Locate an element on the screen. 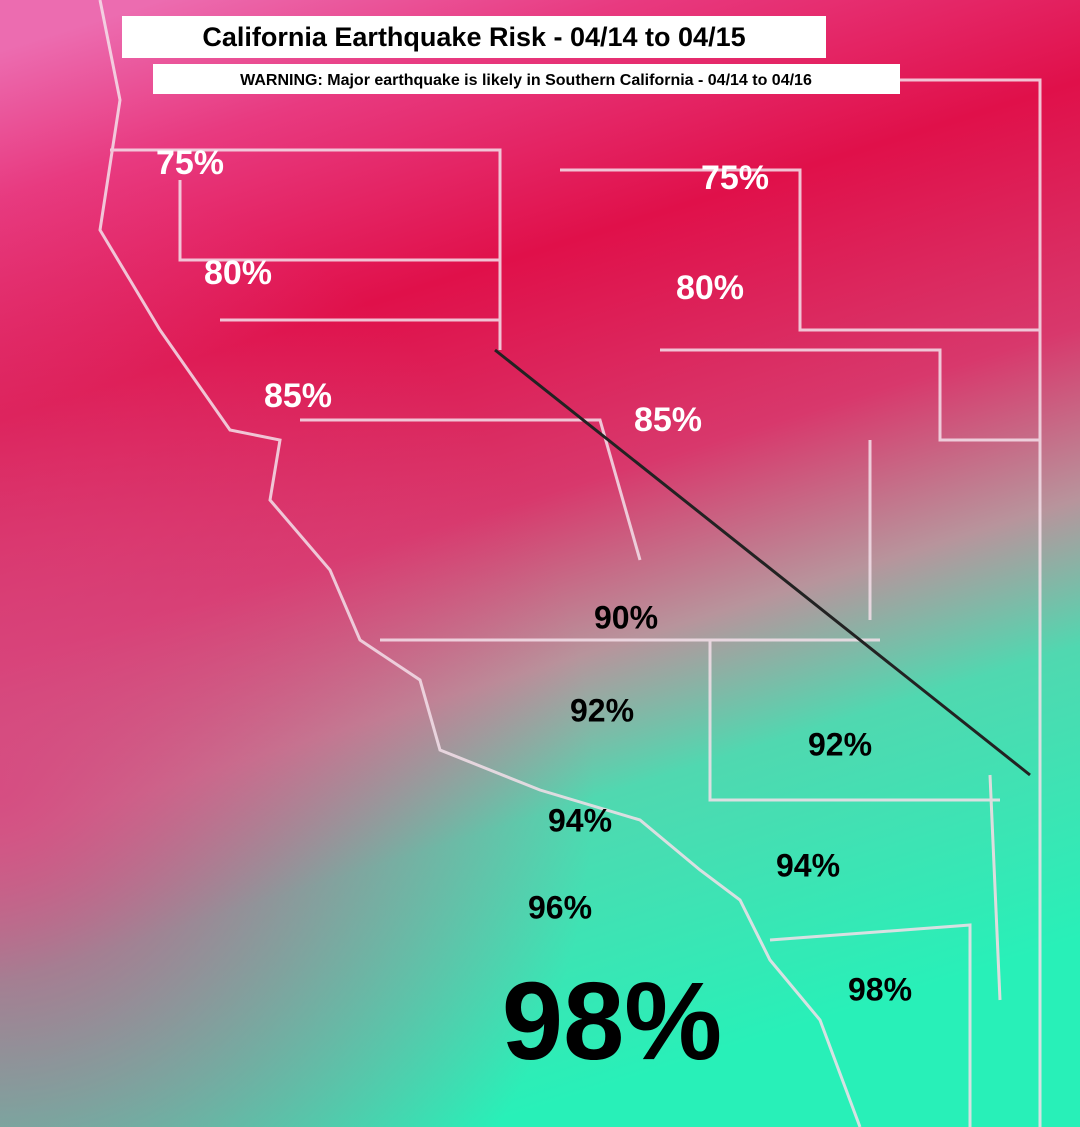 The height and width of the screenshot is (1127, 1080). title-box is located at coordinates (474, 37).